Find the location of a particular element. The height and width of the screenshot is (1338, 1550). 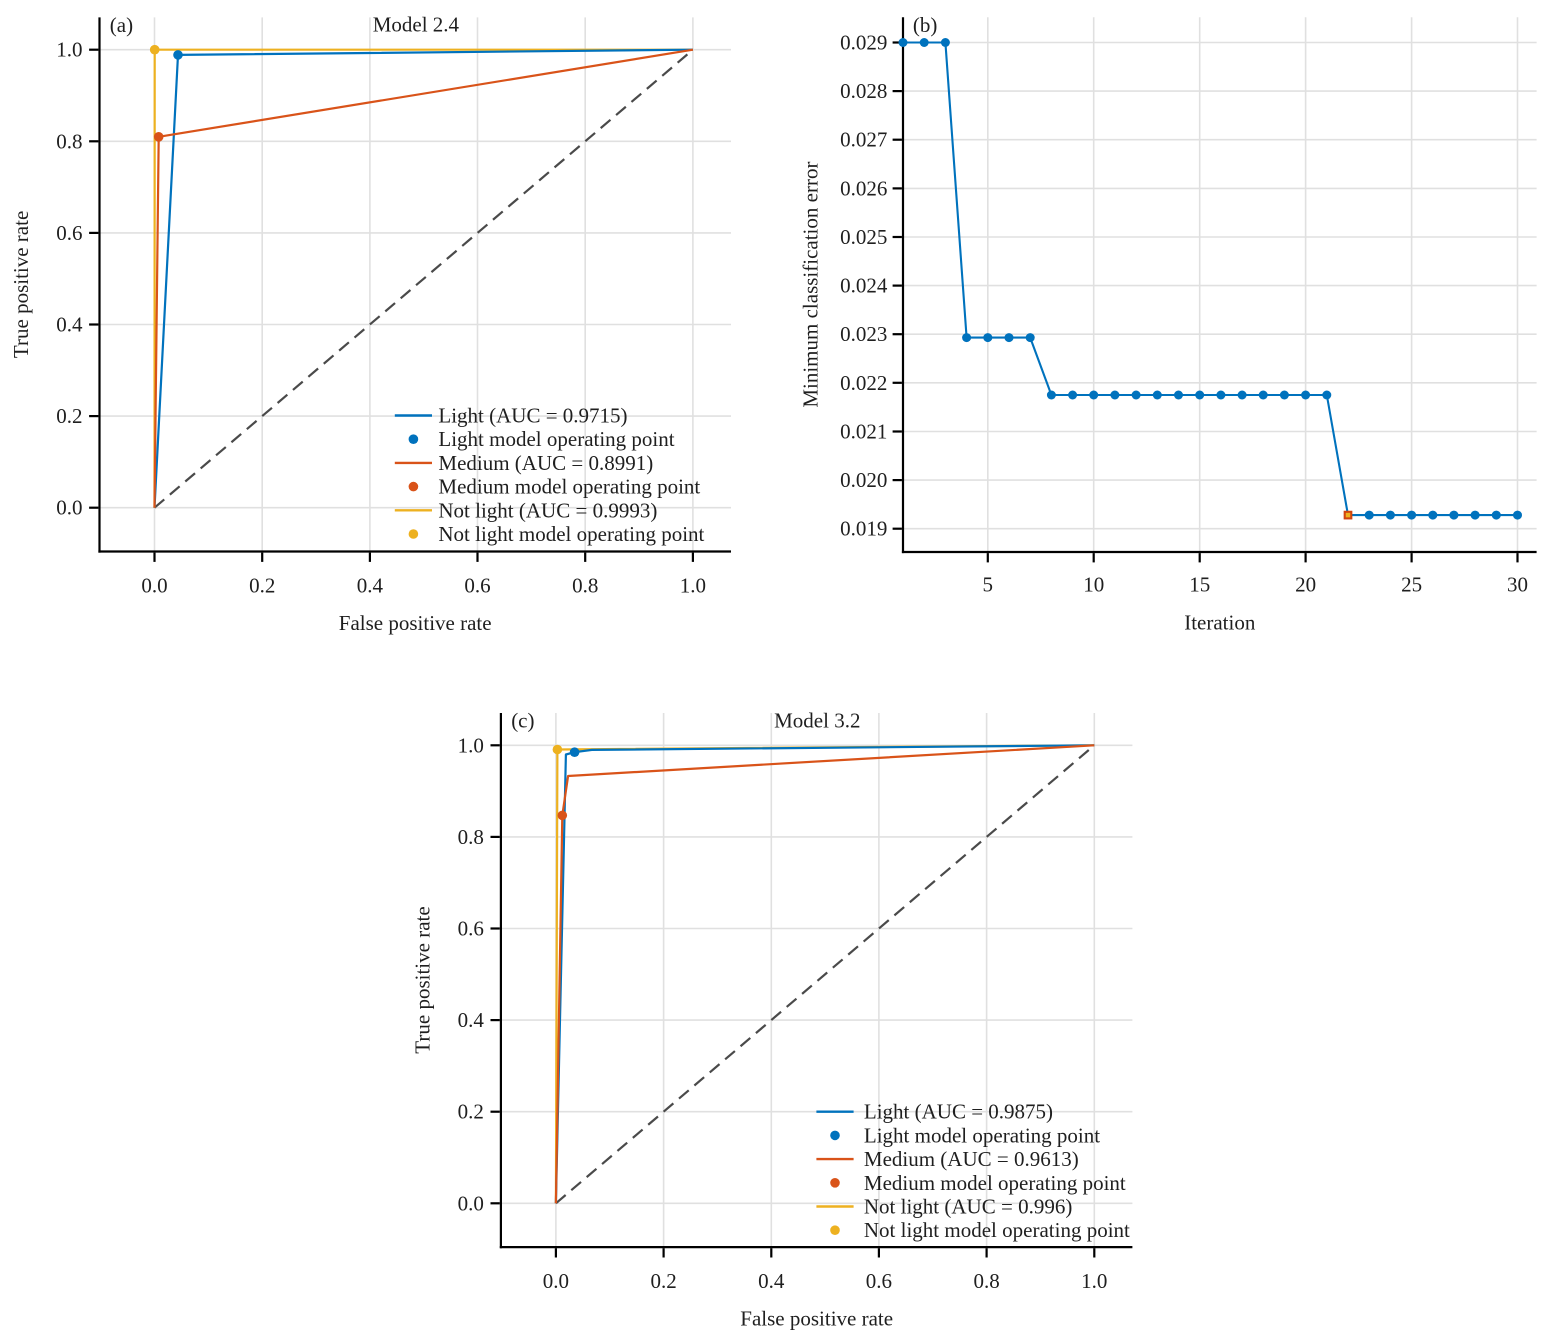

svg-text: 0.019 is located at coordinates (863, 529).